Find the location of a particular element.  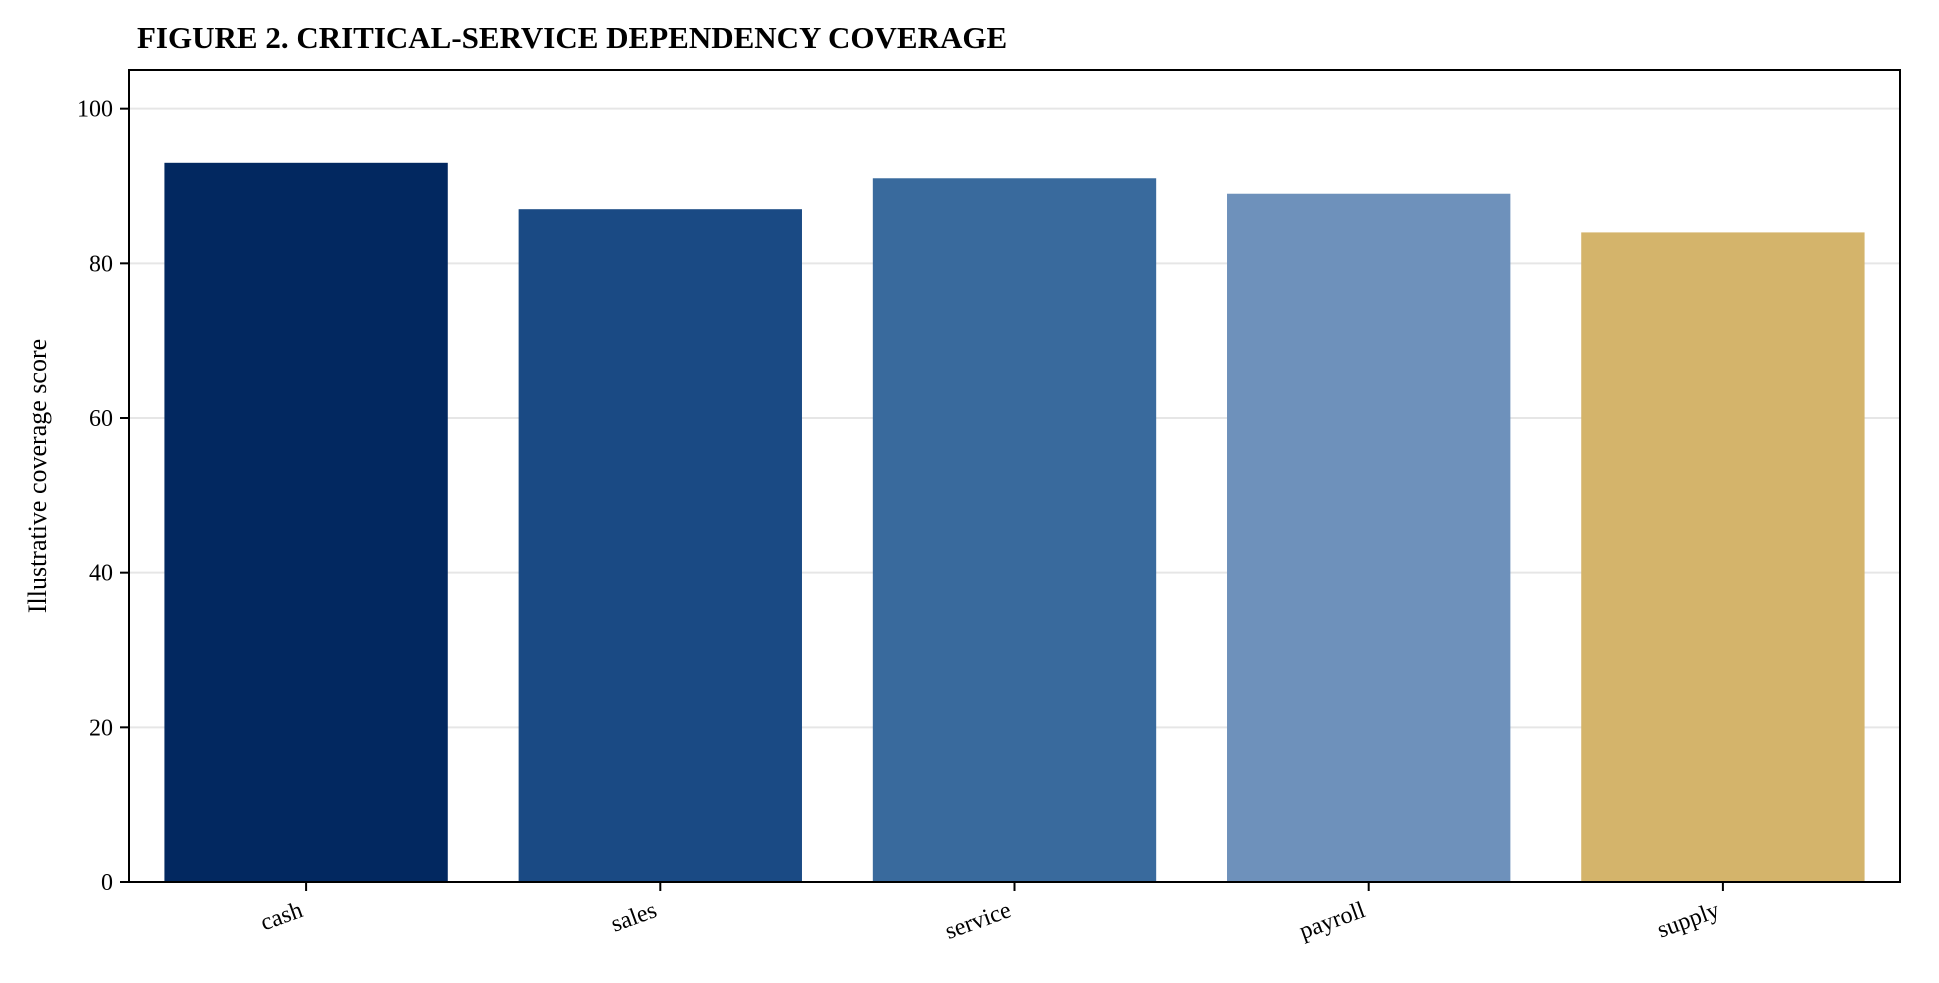

y-tick-label: 80 is located at coordinates (101, 264).